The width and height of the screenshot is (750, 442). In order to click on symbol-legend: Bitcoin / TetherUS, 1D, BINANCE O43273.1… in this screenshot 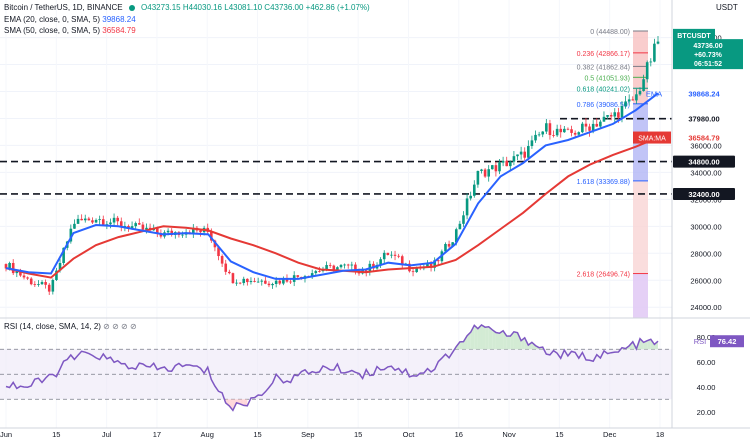, I will do `click(187, 7)`.